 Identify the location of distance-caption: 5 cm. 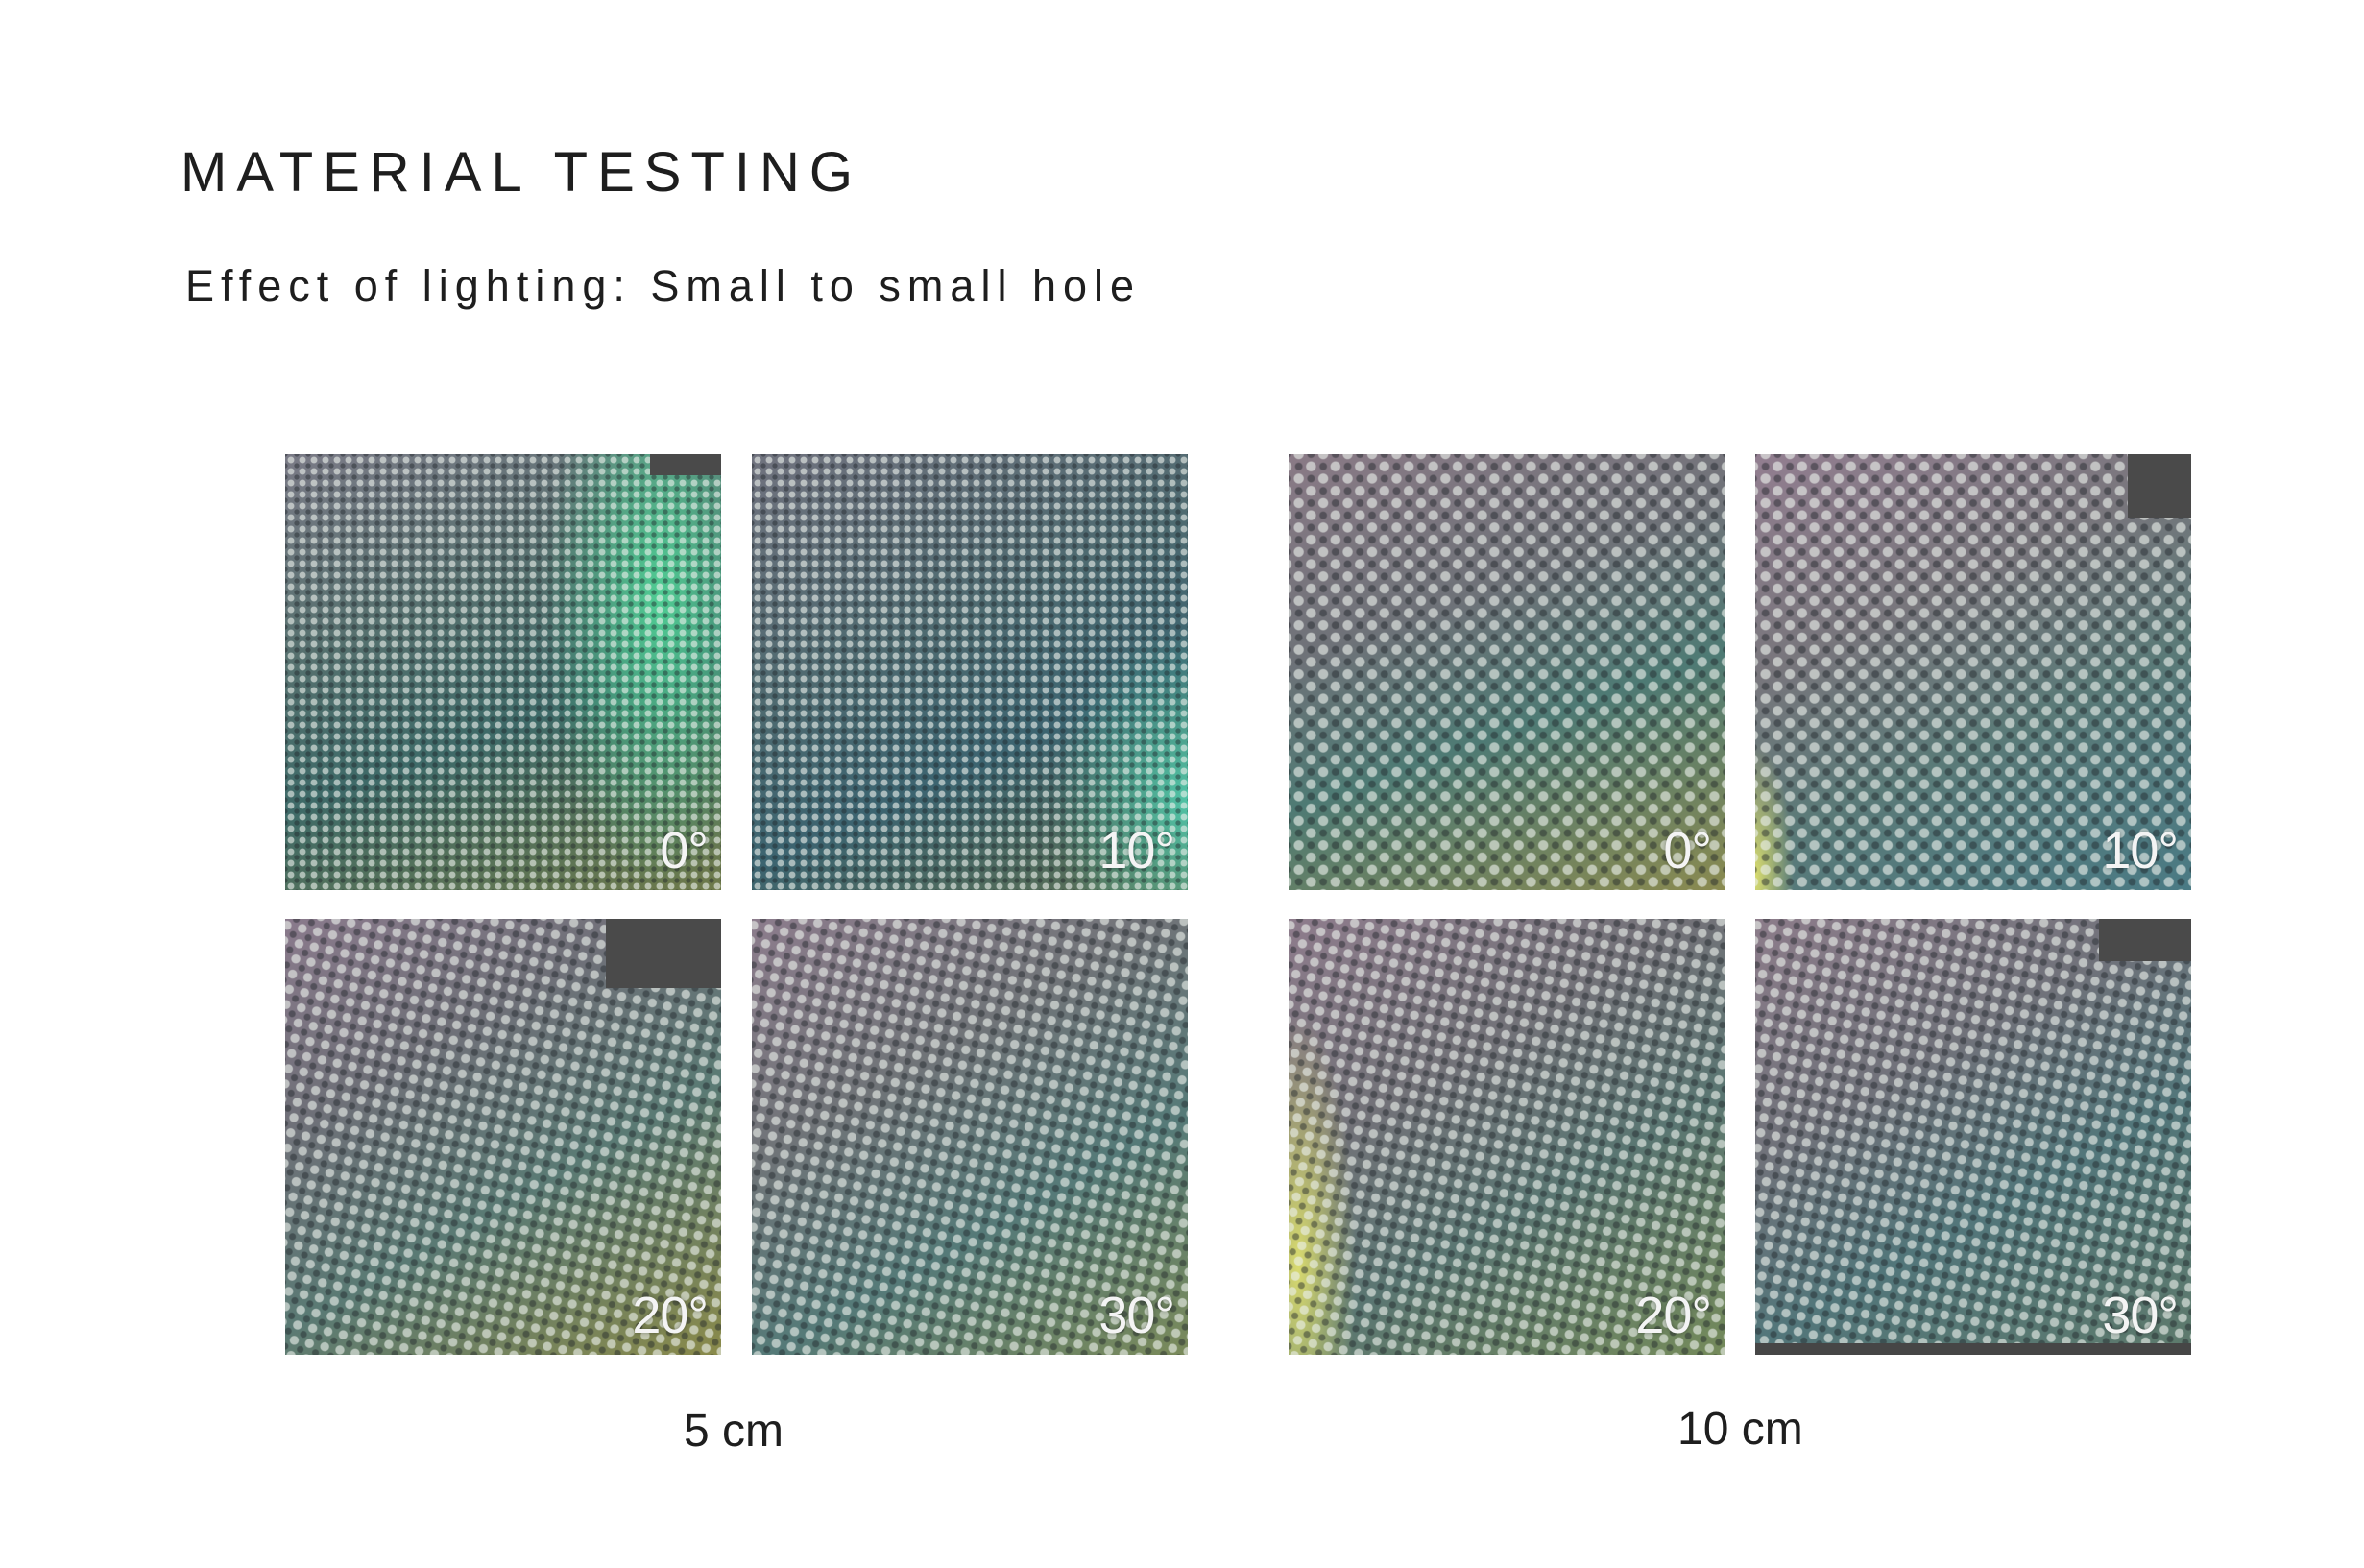
(734, 1431).